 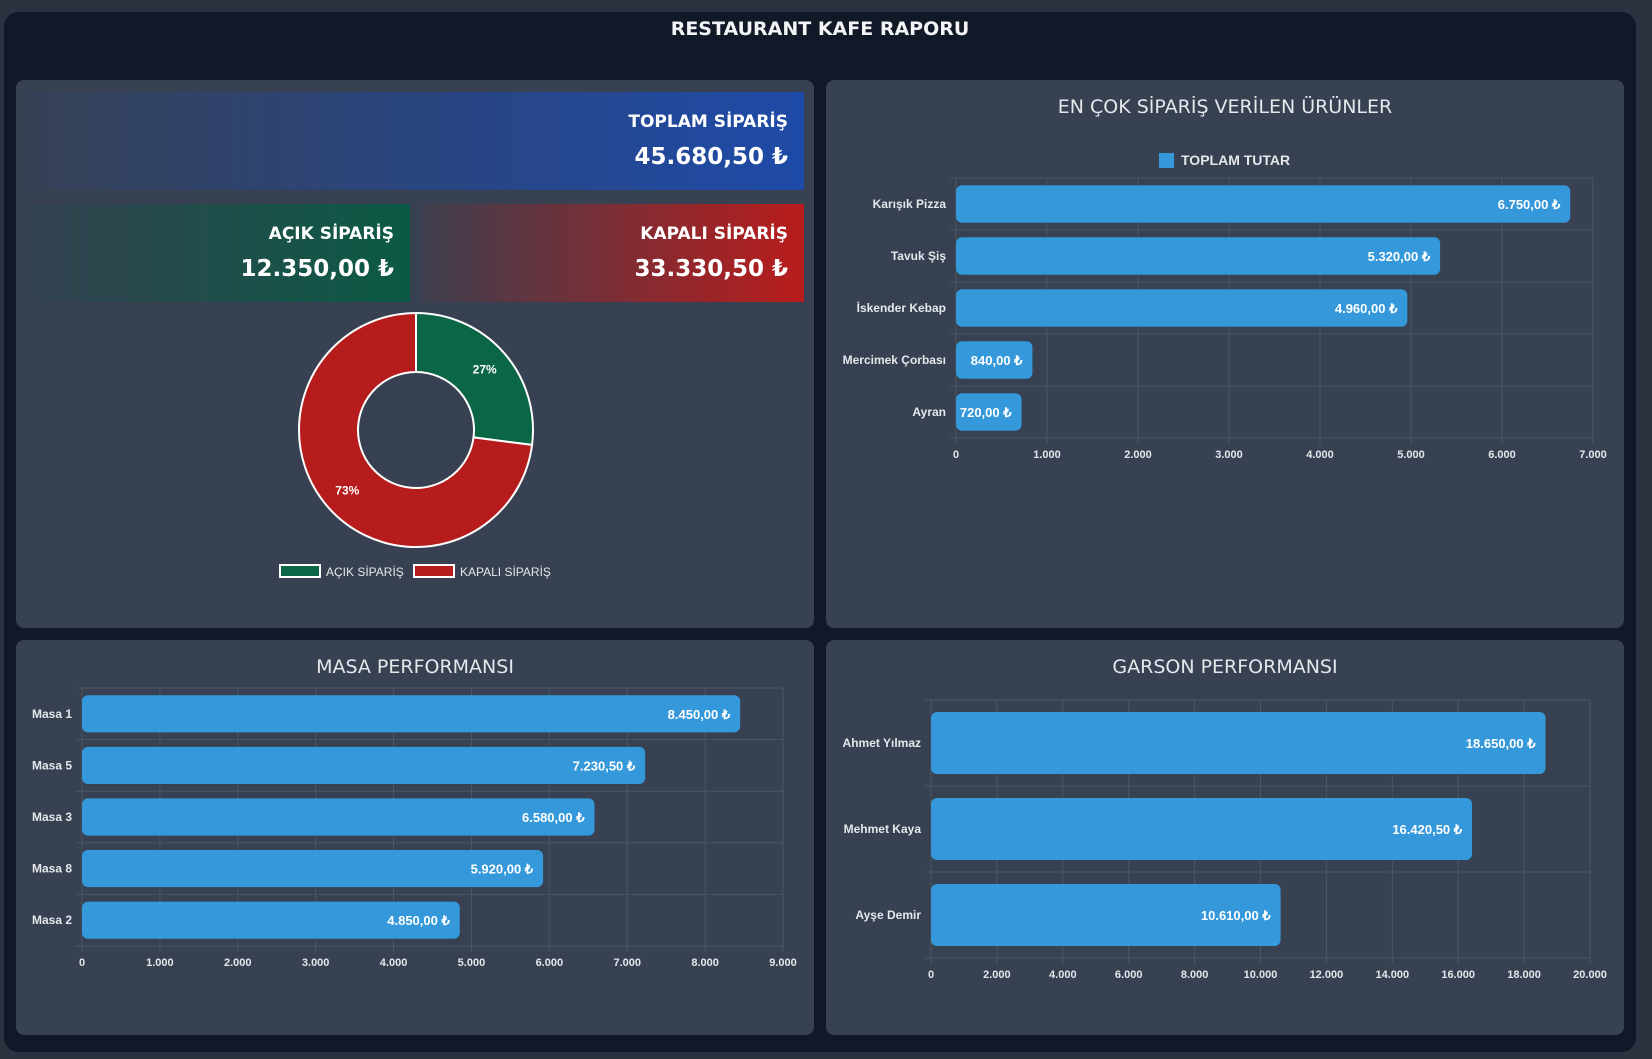 I want to click on x-tick-label: 18.000, so click(x=1524, y=975).